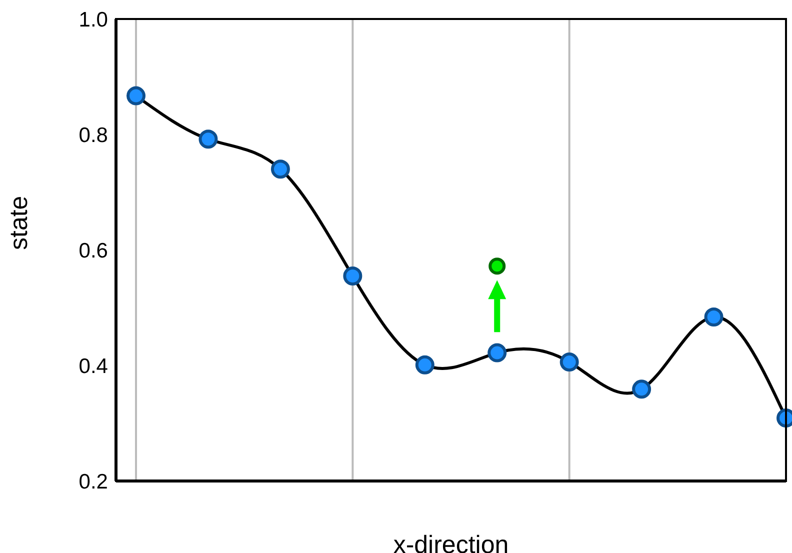  I want to click on y-axis-title: state, so click(18, 223).